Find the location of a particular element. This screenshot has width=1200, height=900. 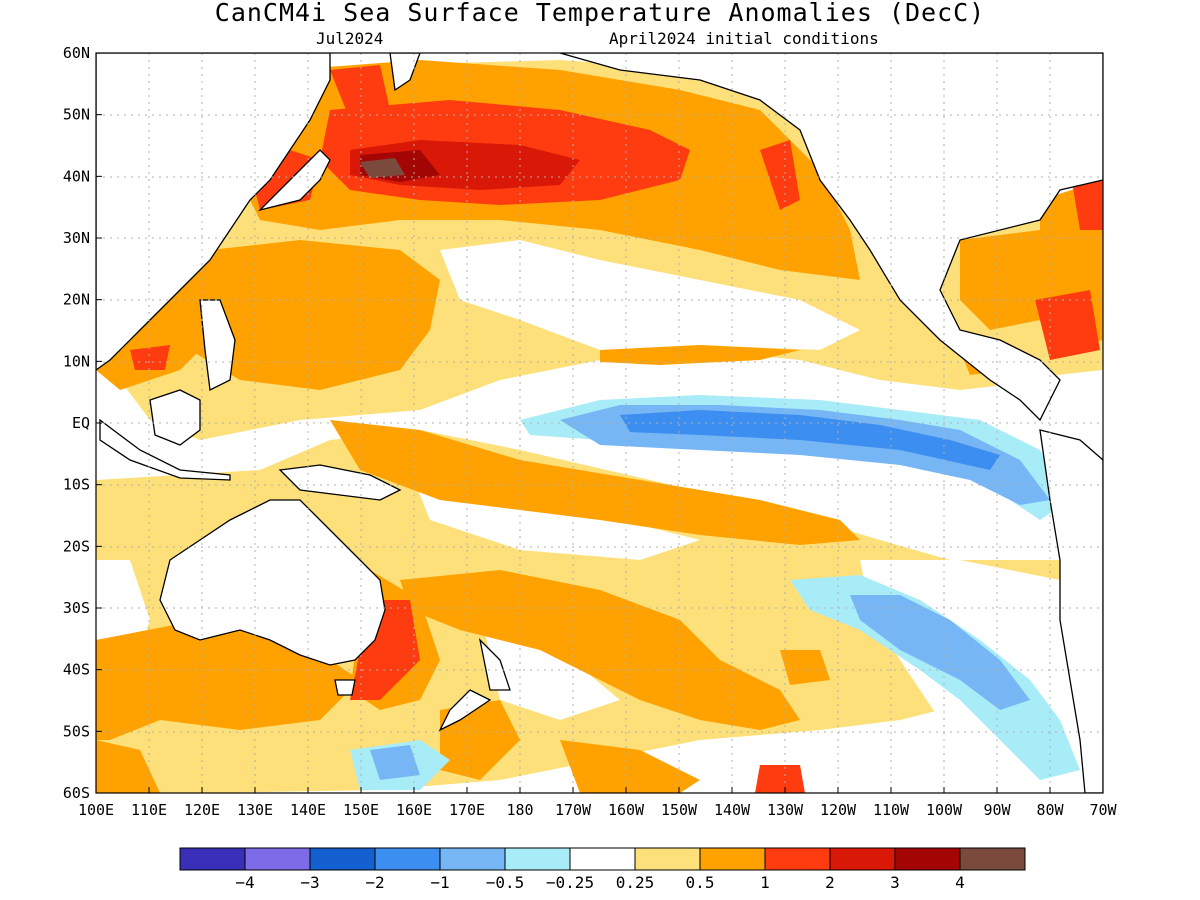

lon-tick-label: 170W is located at coordinates (573, 810).